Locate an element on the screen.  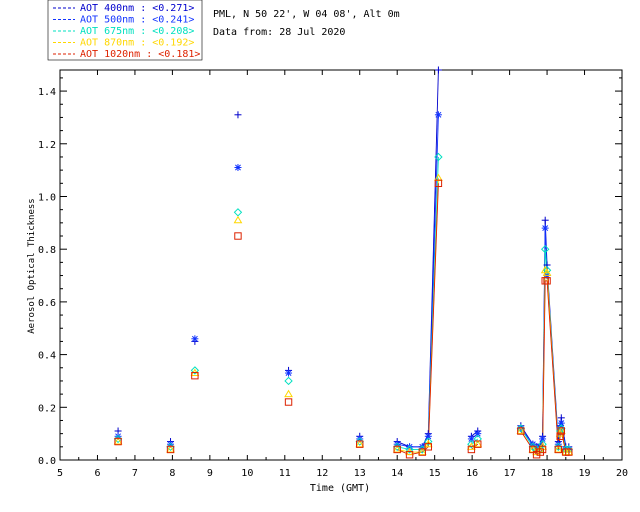
x-tick-label: 7 is located at coordinates (135, 473).